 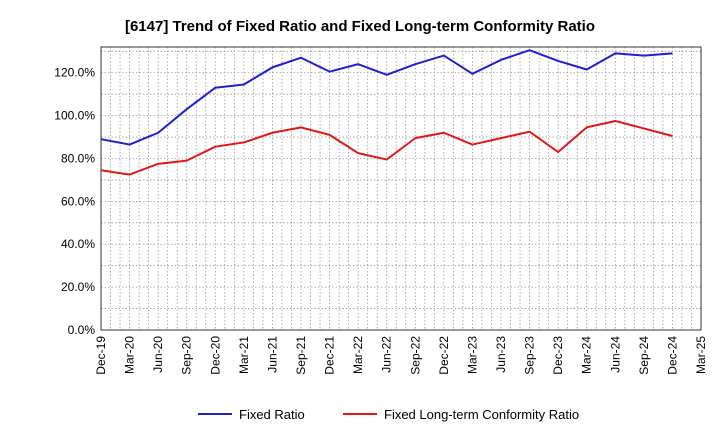 I want to click on x-tick-label: Mar-25, so click(x=701, y=355).